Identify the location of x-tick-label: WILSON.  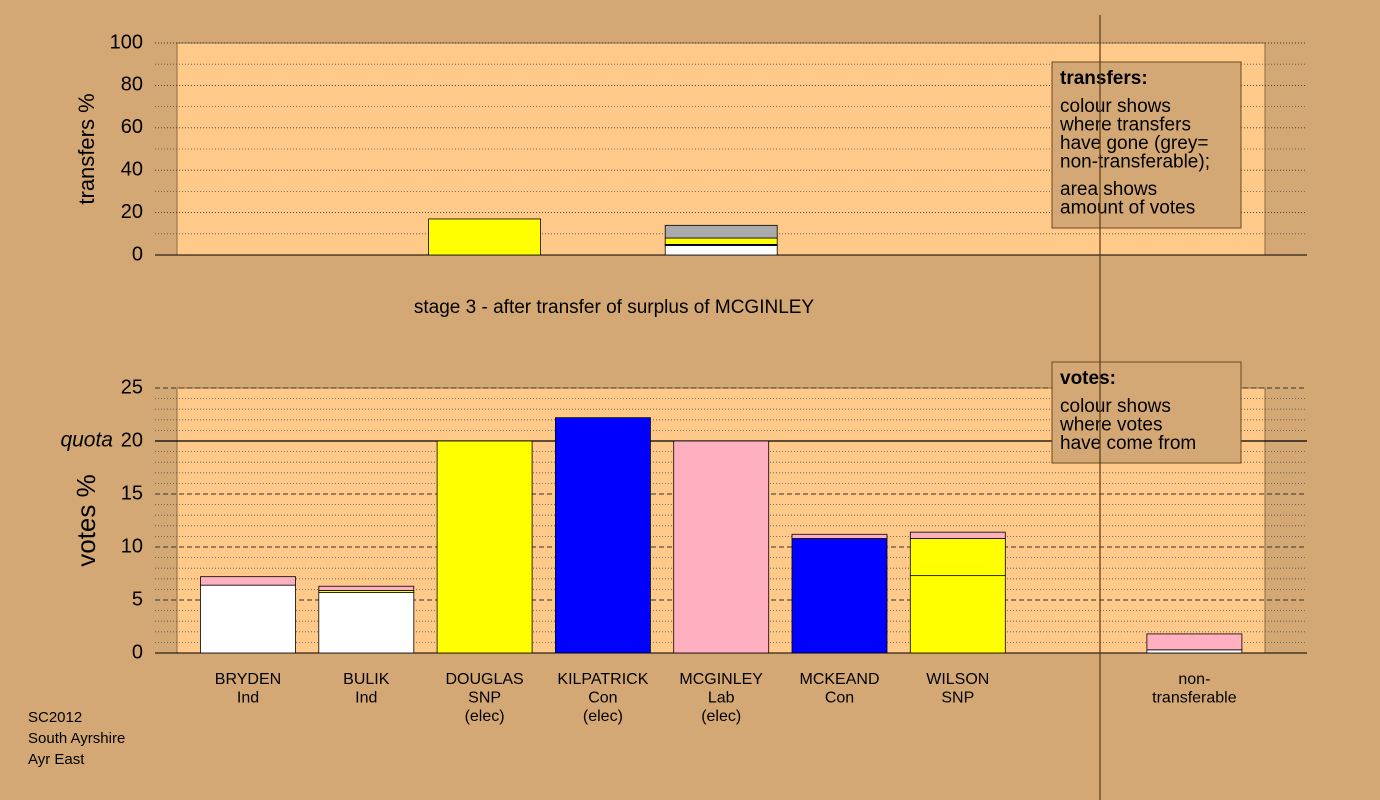
(957, 679).